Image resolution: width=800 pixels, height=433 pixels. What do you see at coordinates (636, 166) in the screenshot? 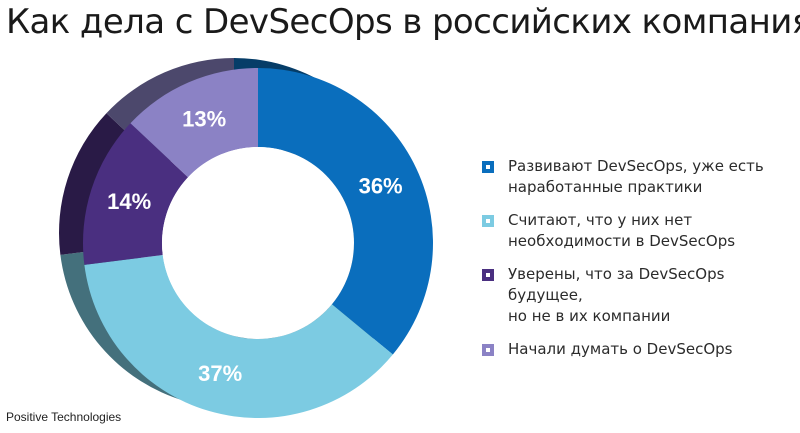
I see `legend-label-line: Развивают DevSecOps, уже есть` at bounding box center [636, 166].